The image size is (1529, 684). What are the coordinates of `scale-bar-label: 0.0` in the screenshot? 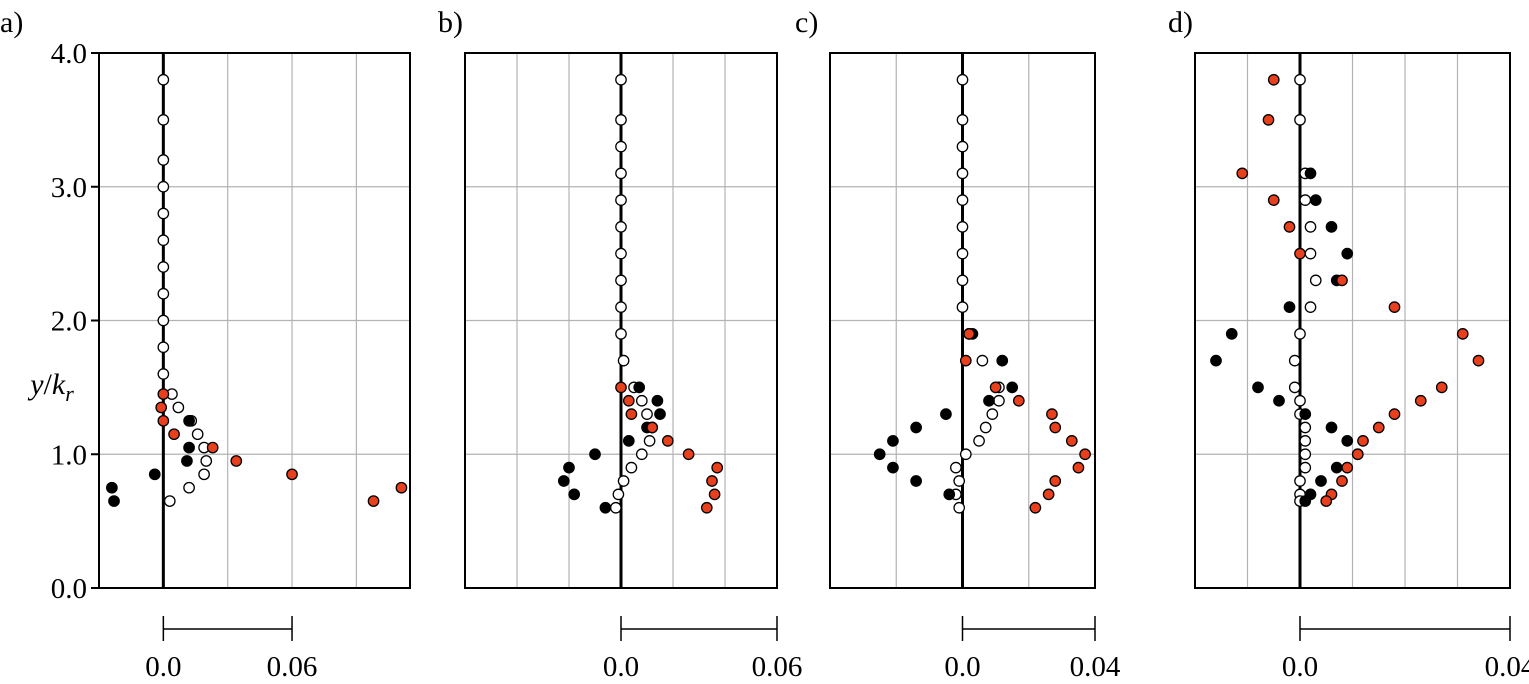 It's located at (621, 667).